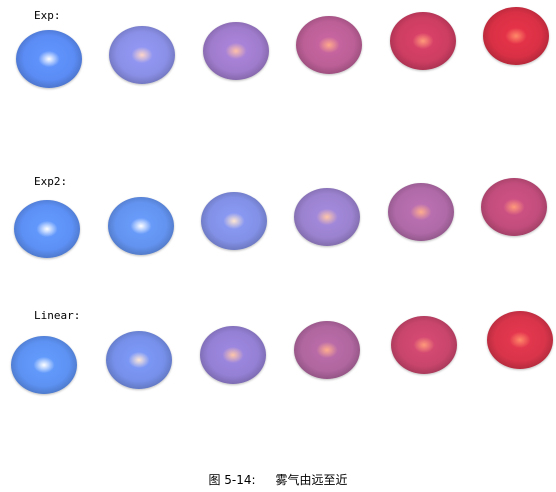 The width and height of the screenshot is (556, 492). Describe the element at coordinates (311, 480) in the screenshot. I see `figure-title: 雾气由远至近` at that location.